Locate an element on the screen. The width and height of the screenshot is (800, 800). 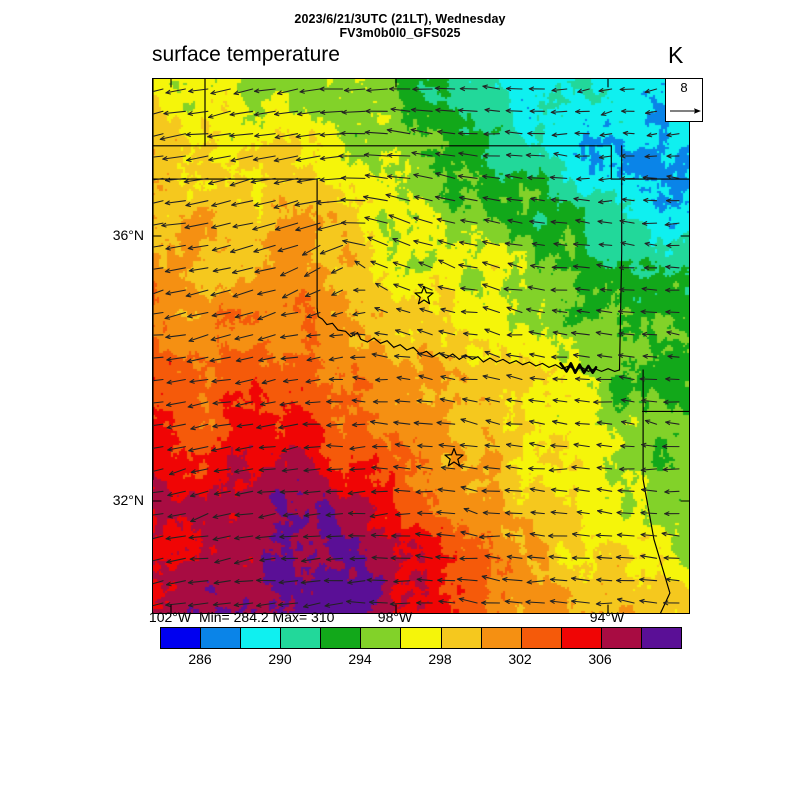
colorbar is located at coordinates (421, 638).